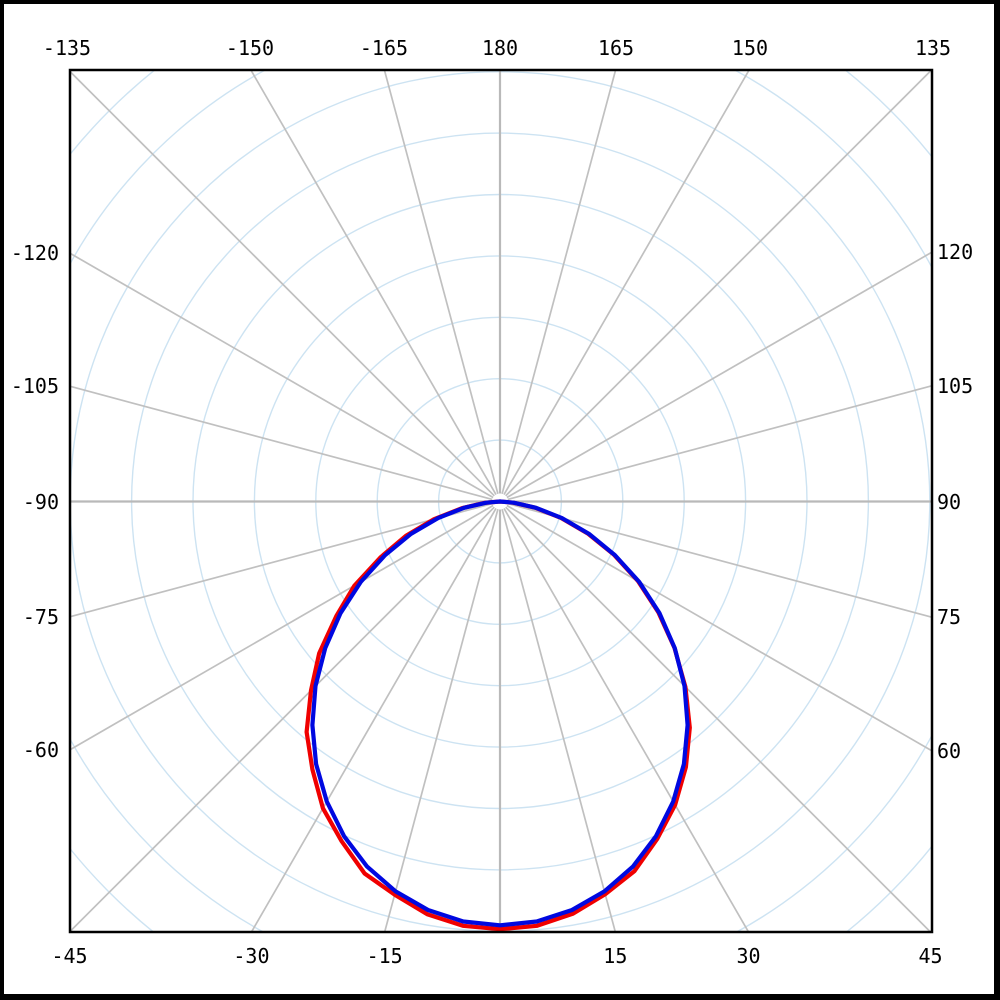 Image resolution: width=1000 pixels, height=1000 pixels. What do you see at coordinates (69, 956) in the screenshot?
I see `angle-label-bottom--45: -45` at bounding box center [69, 956].